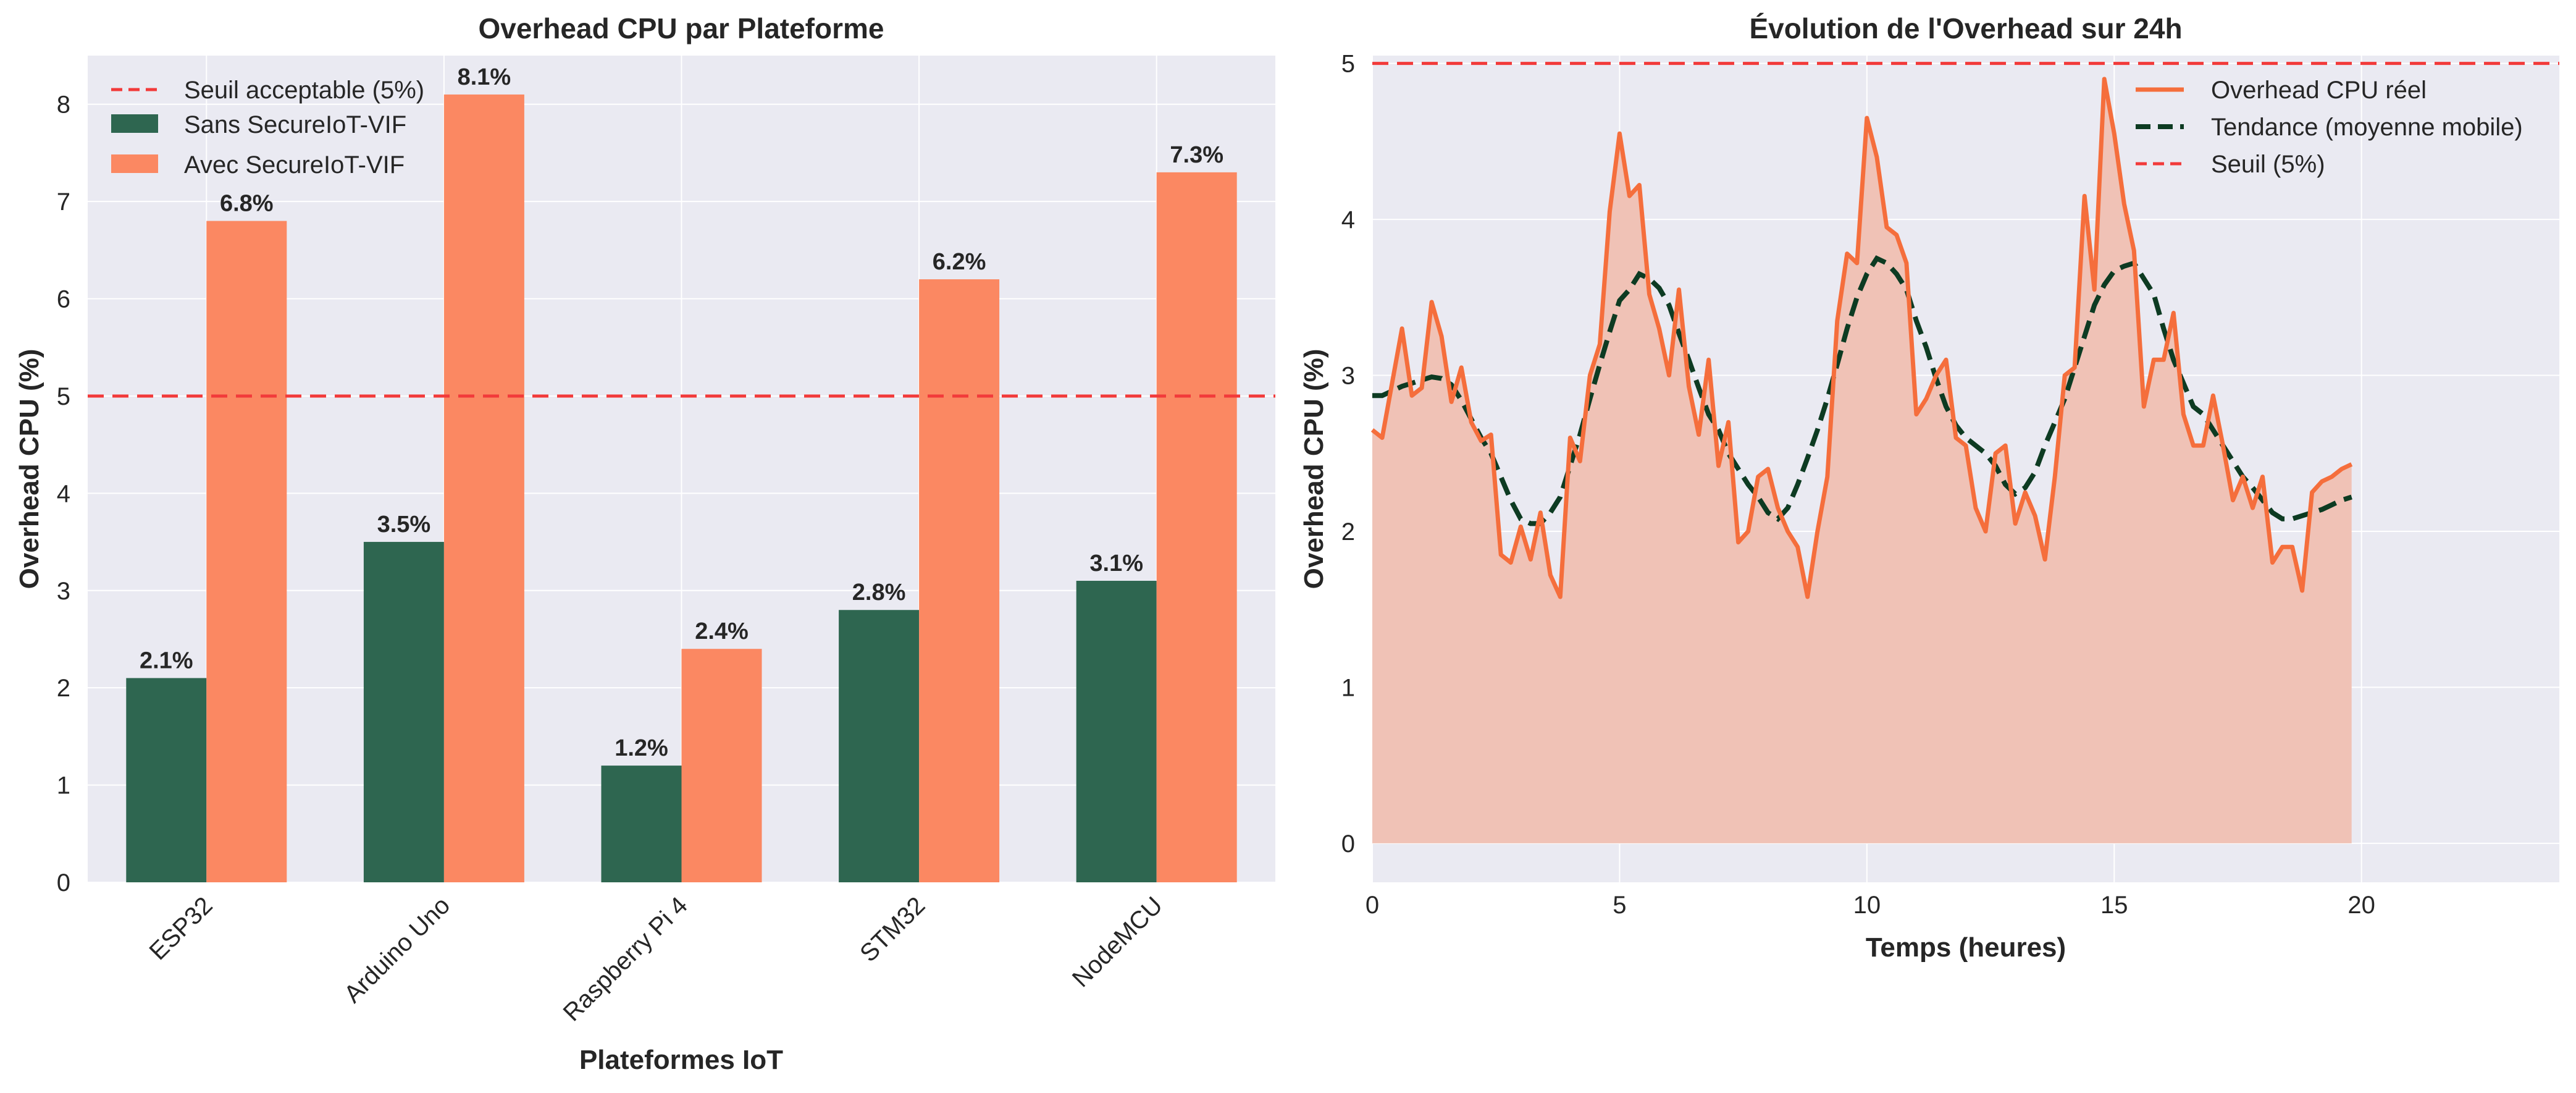 The width and height of the screenshot is (2576, 1093). I want to click on legend-threshold-label: Seuil acceptable (5%), so click(304, 90).